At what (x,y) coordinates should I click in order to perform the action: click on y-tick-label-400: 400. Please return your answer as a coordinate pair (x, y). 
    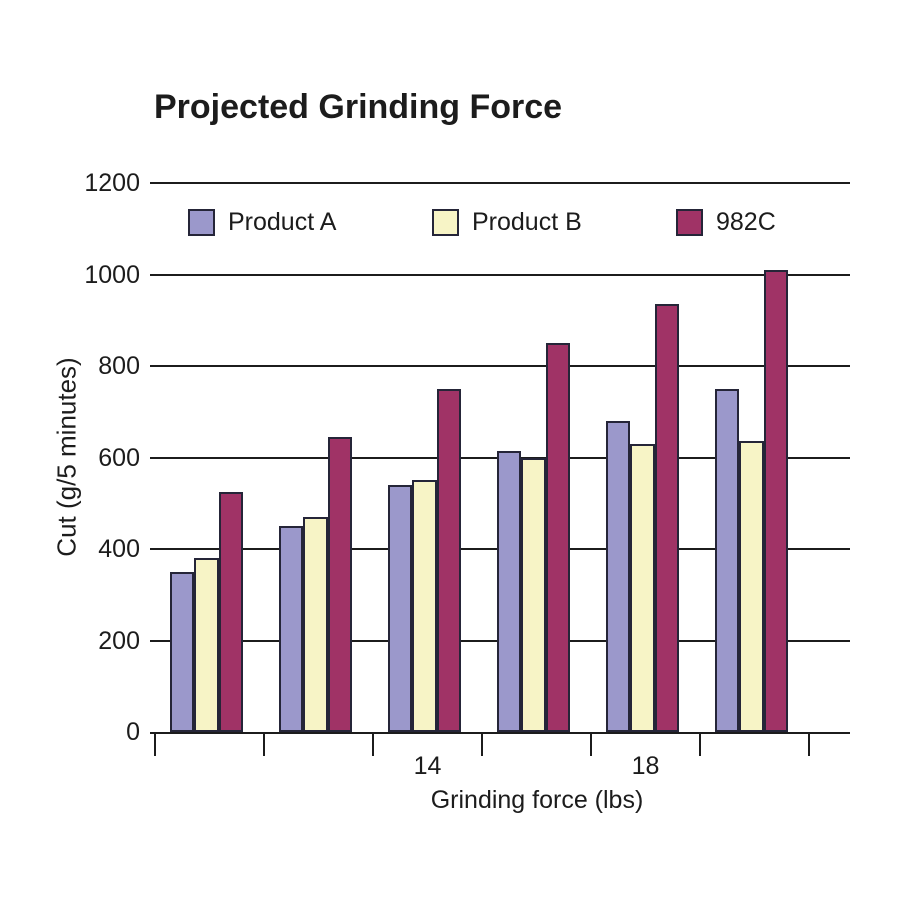
    Looking at the image, I should click on (119, 549).